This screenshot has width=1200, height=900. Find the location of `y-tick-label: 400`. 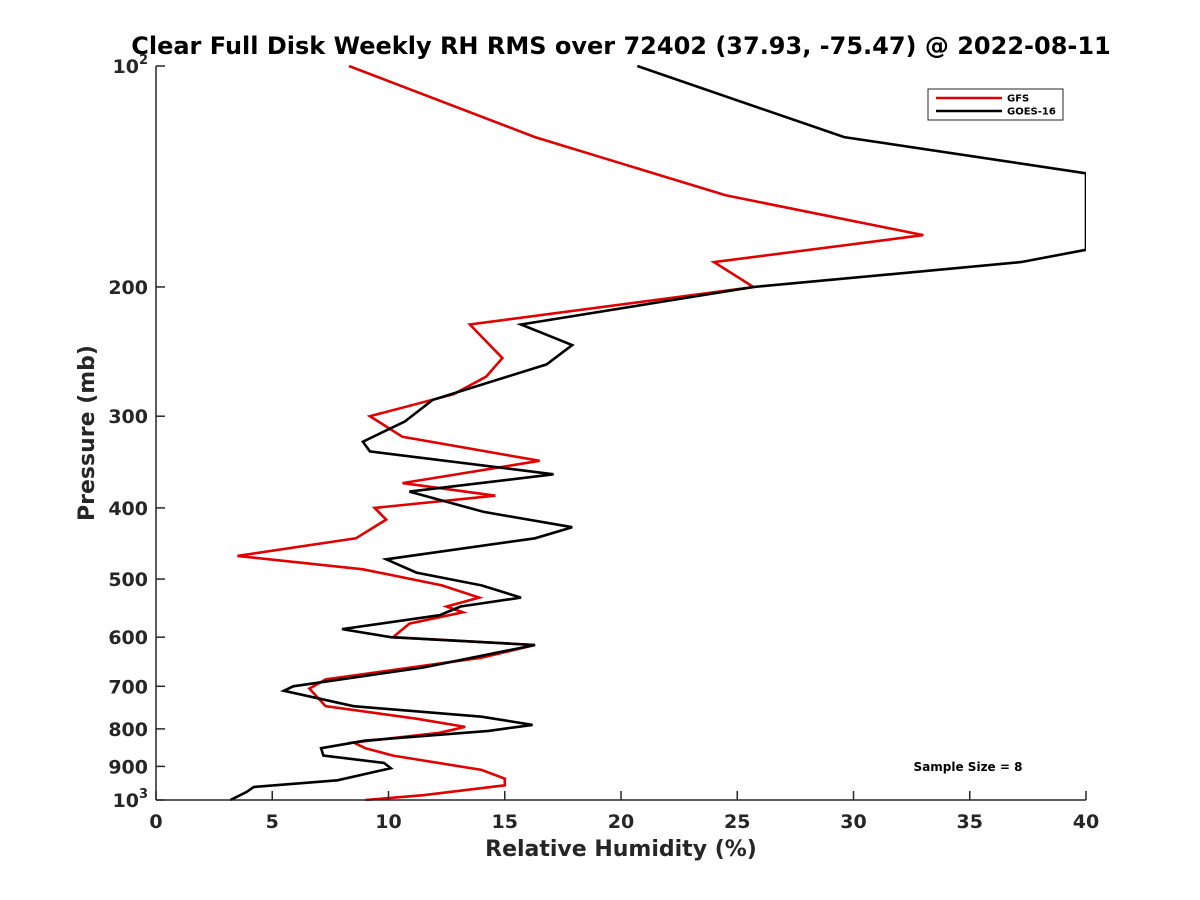

y-tick-label: 400 is located at coordinates (128, 509).